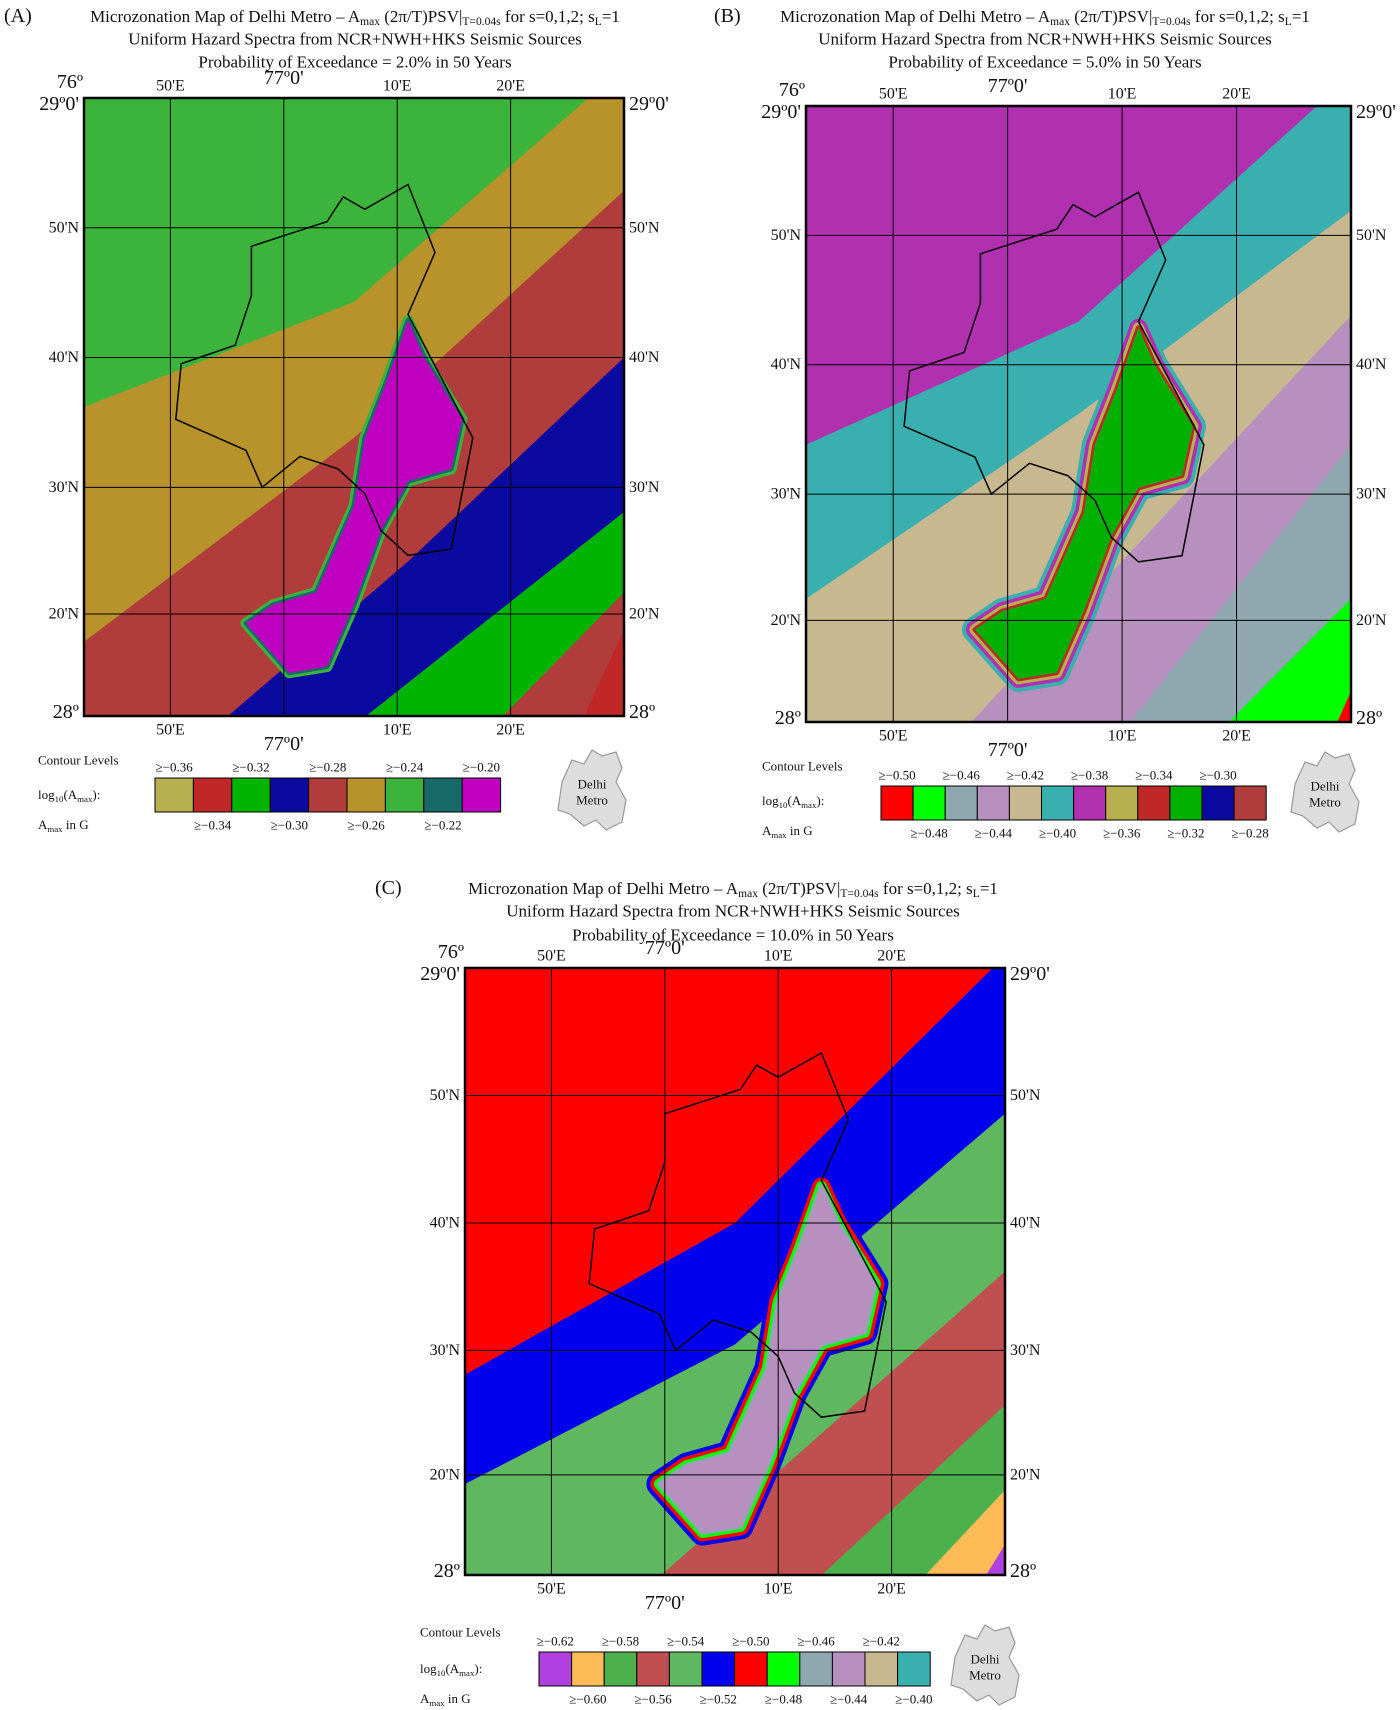 This screenshot has width=1400, height=1710. I want to click on panel-title-part: (2π/T)PSV|, so click(1111, 16).